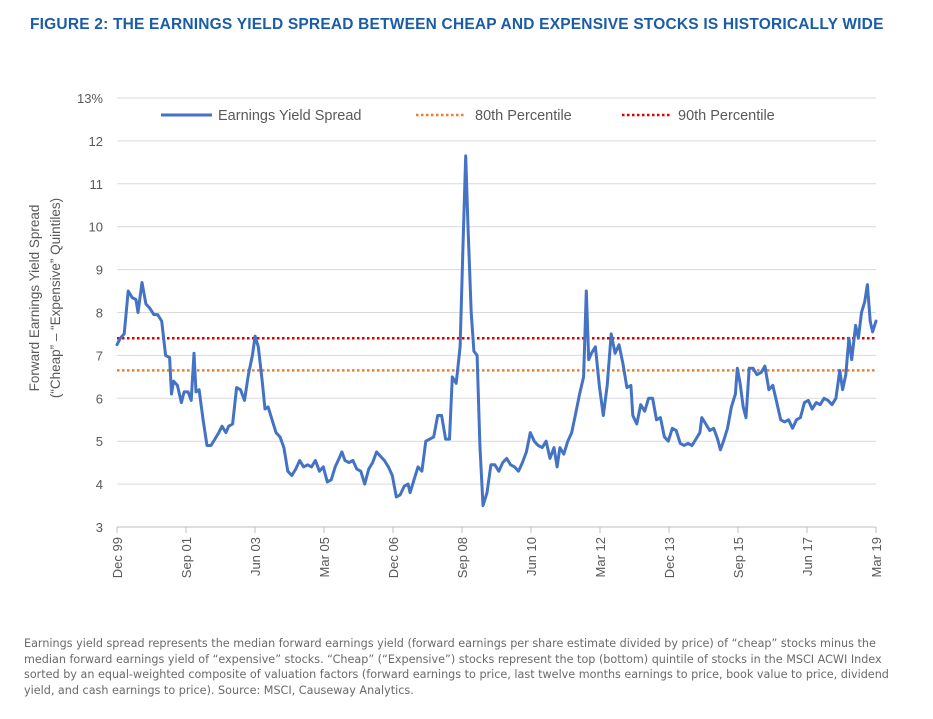 This screenshot has width=933, height=719. Describe the element at coordinates (876, 557) in the screenshot. I see `x-tick-label: Mar 19` at that location.